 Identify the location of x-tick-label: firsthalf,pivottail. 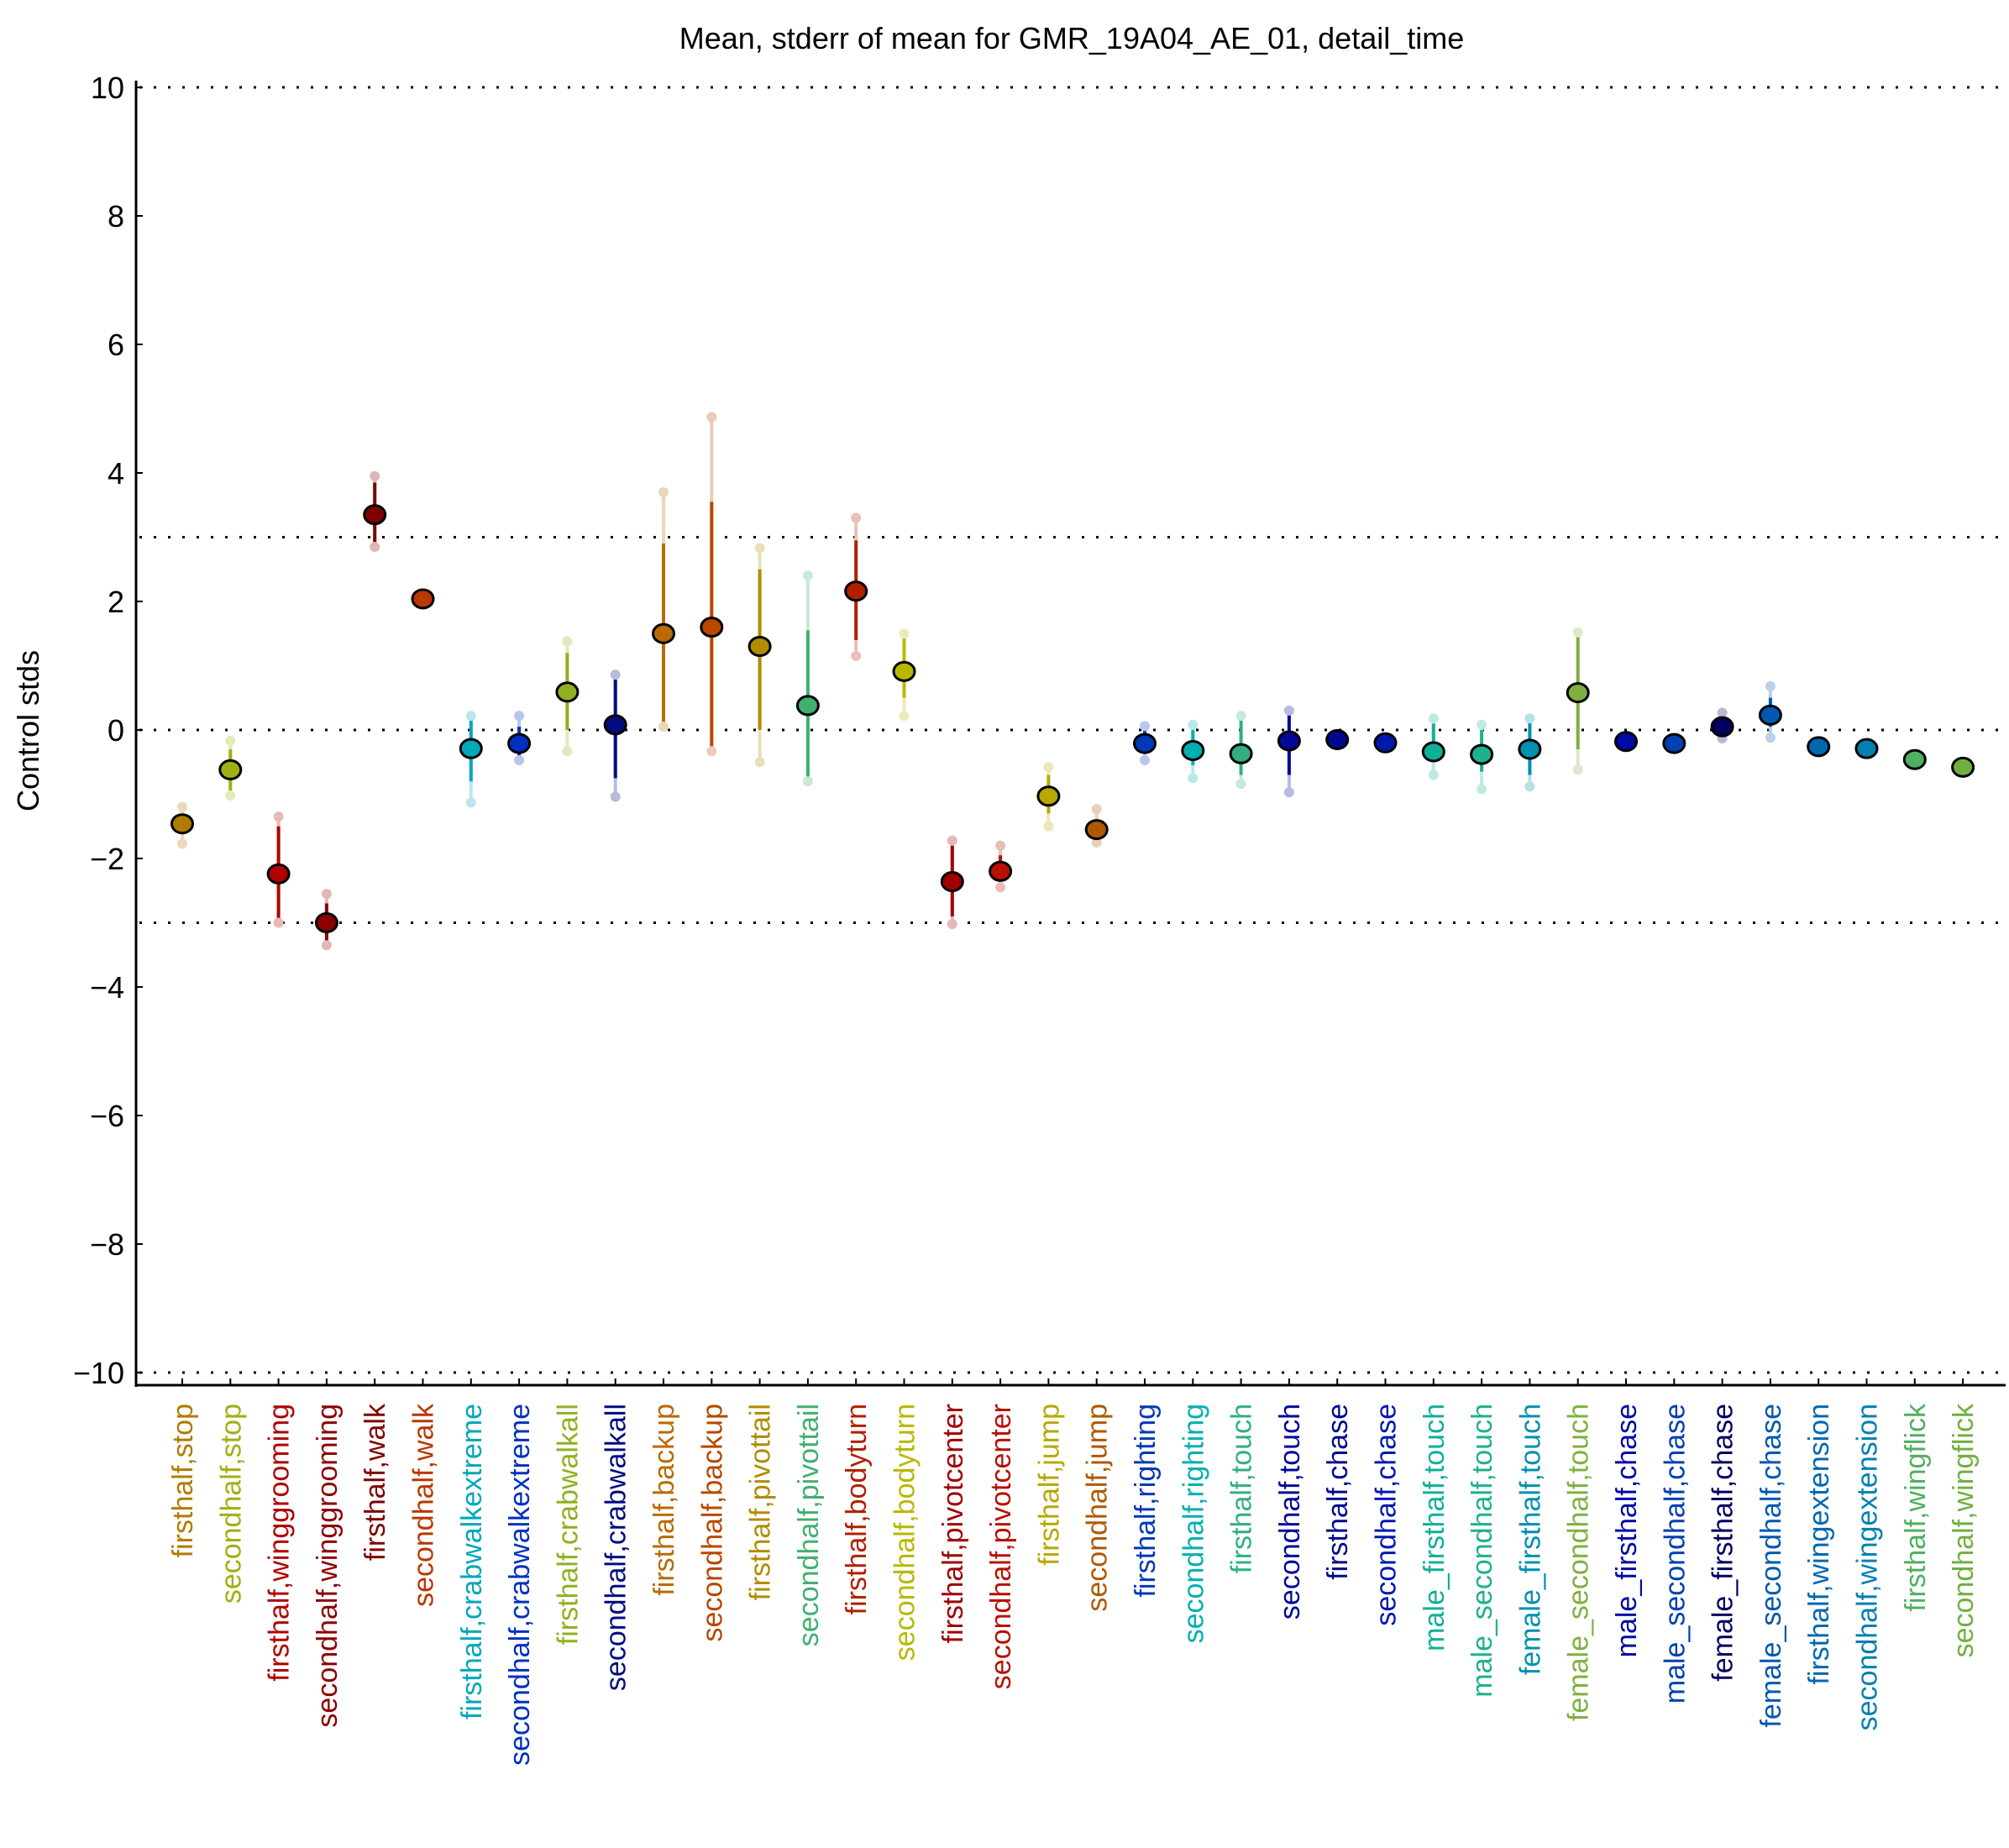
(761, 1502).